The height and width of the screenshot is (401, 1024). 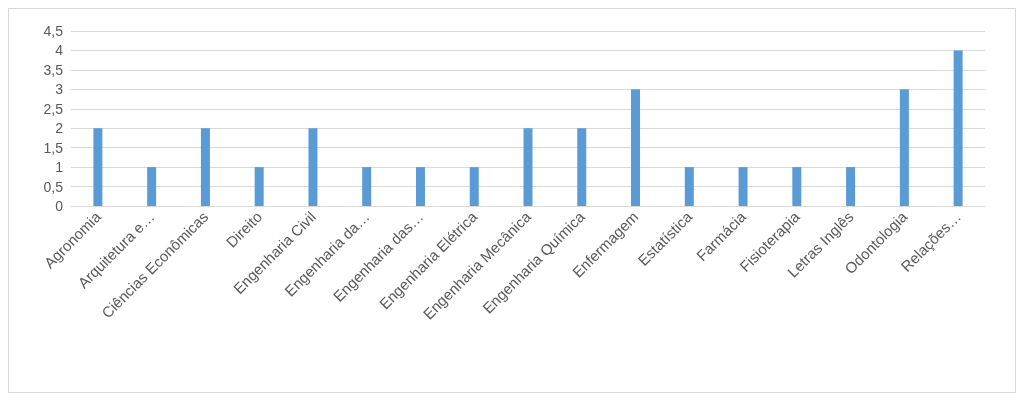 I want to click on y-tick-label: 1, so click(x=59, y=167).